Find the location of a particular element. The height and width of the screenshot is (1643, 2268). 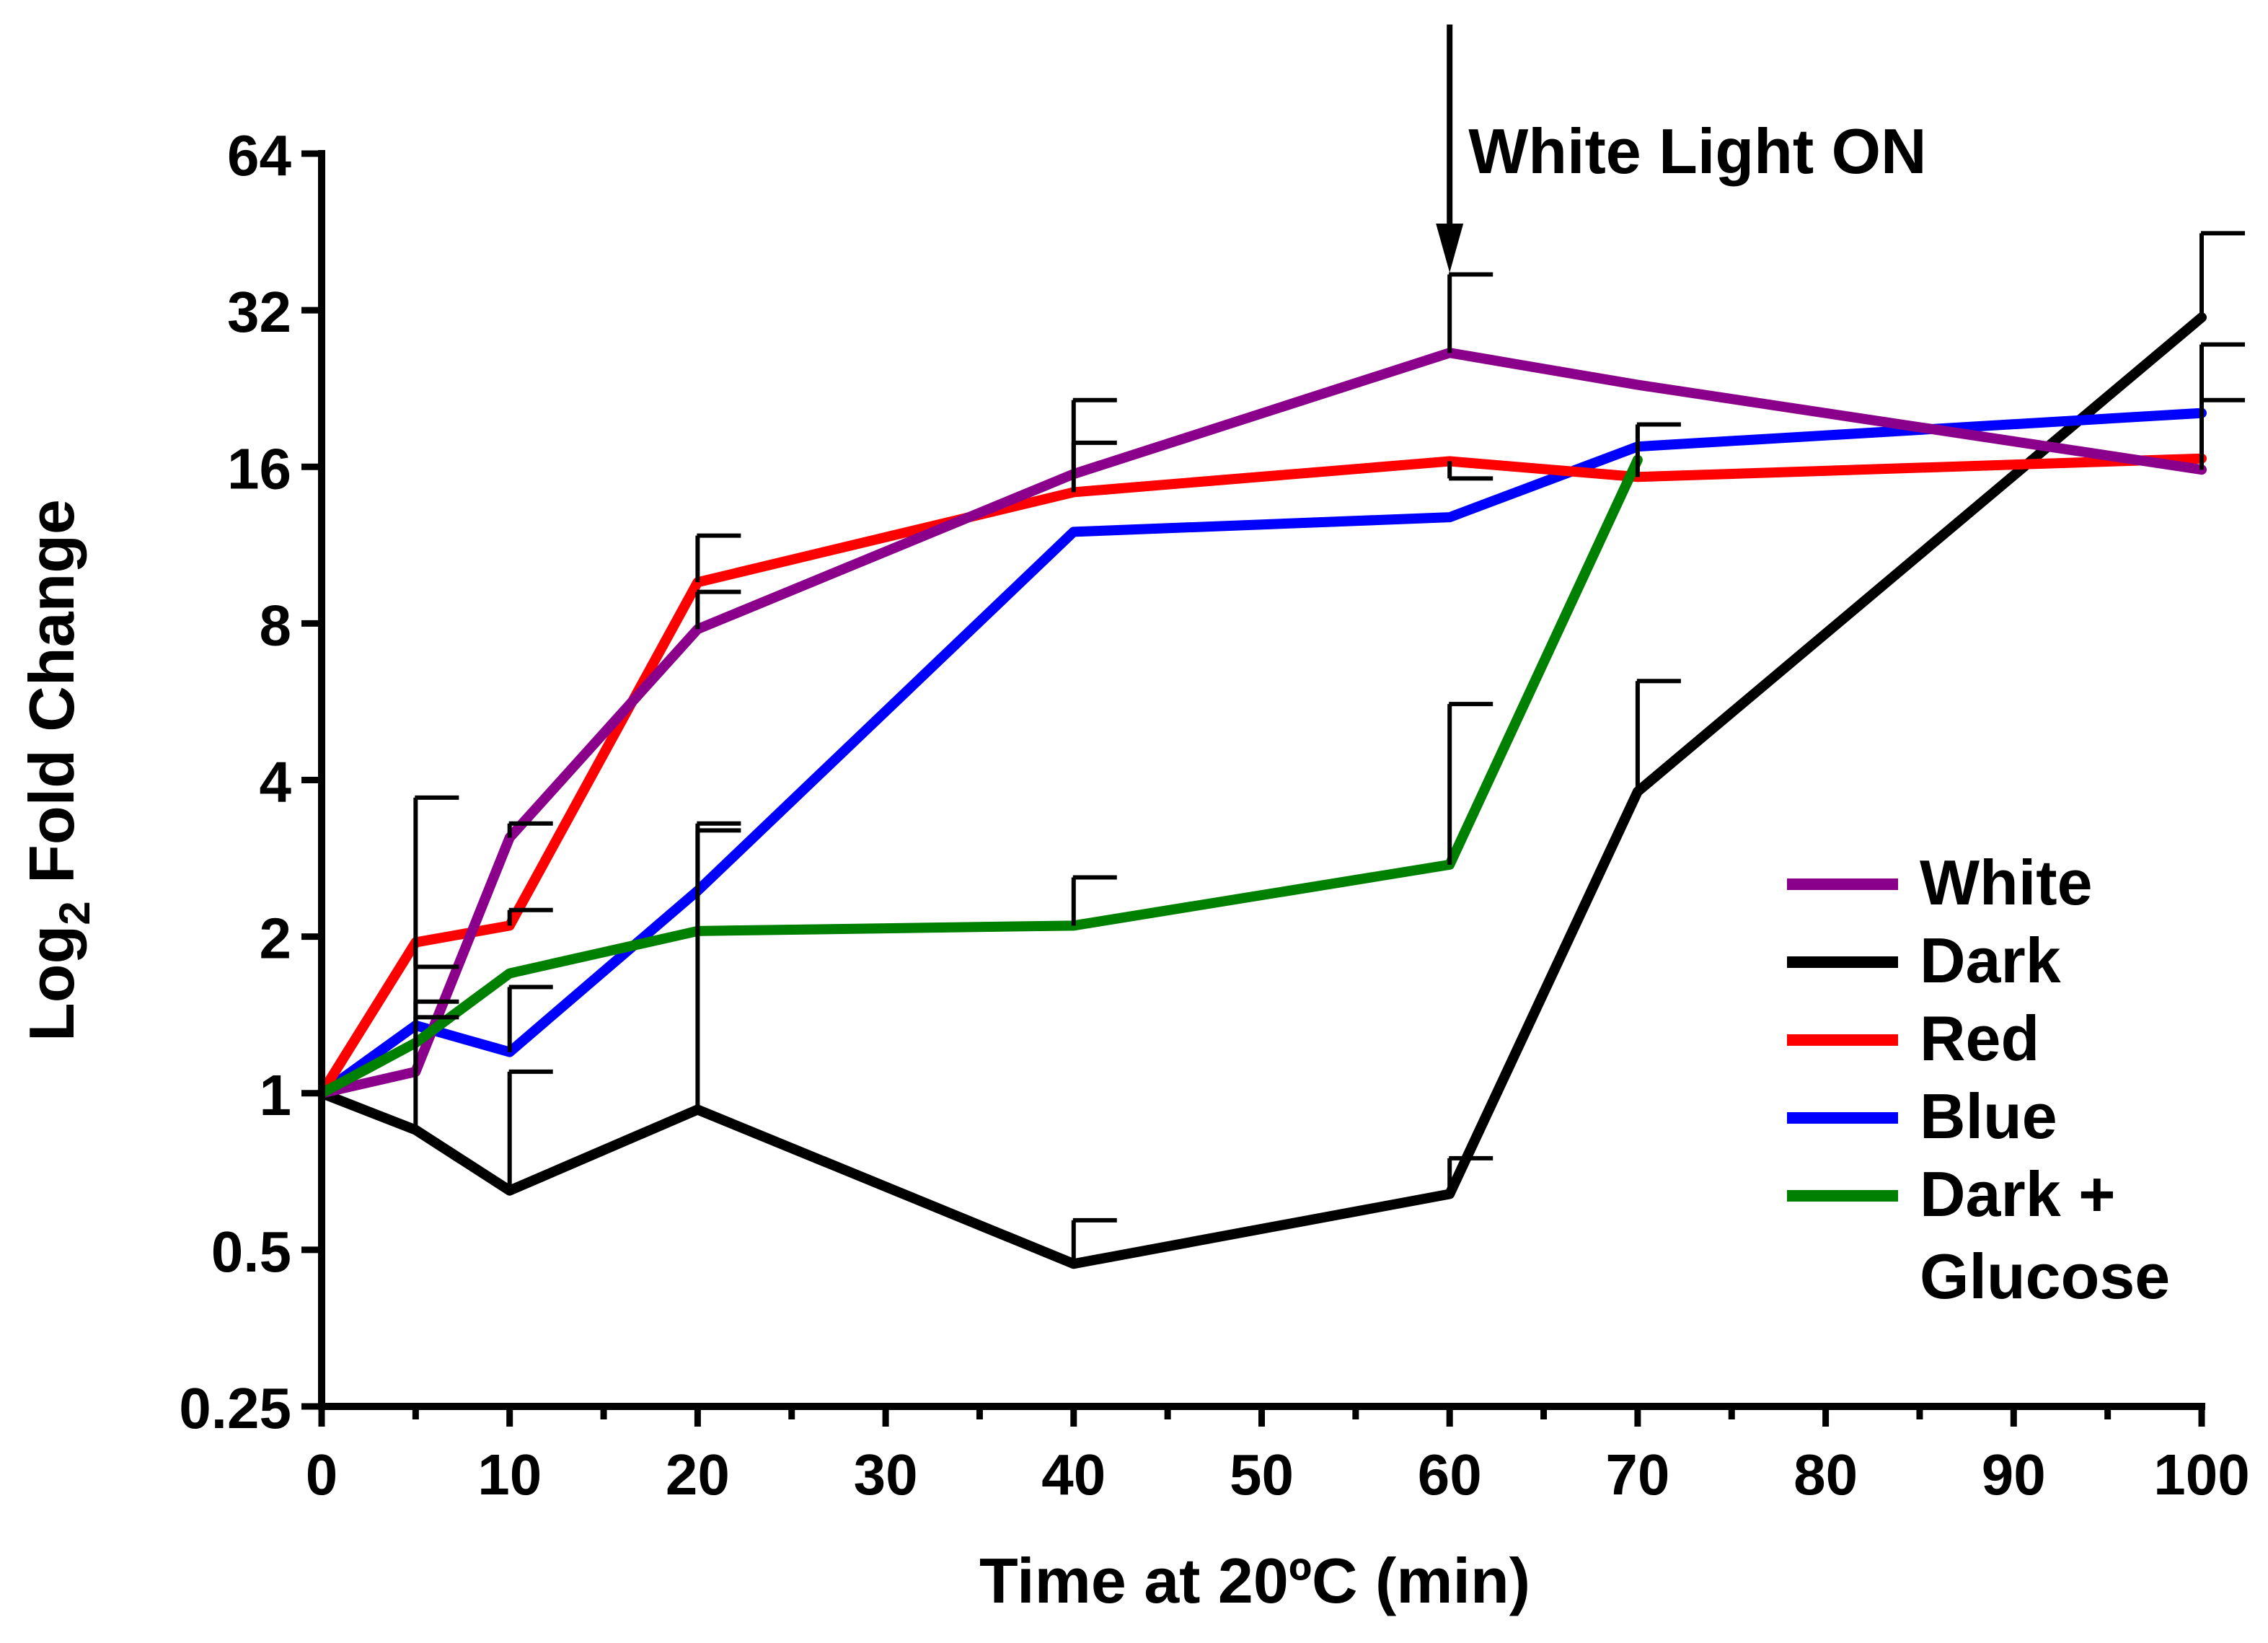

x-axis-ticks: 0 10 20 30 40 50 60 70 80 90 100 is located at coordinates (1278, 1456).